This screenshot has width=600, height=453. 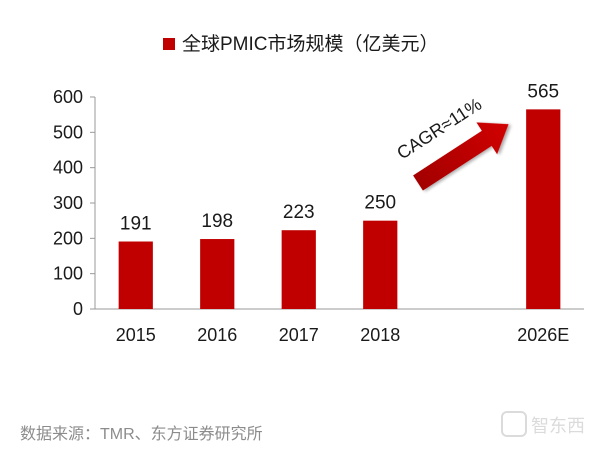 What do you see at coordinates (217, 335) in the screenshot?
I see `x-tick-label: 2016` at bounding box center [217, 335].